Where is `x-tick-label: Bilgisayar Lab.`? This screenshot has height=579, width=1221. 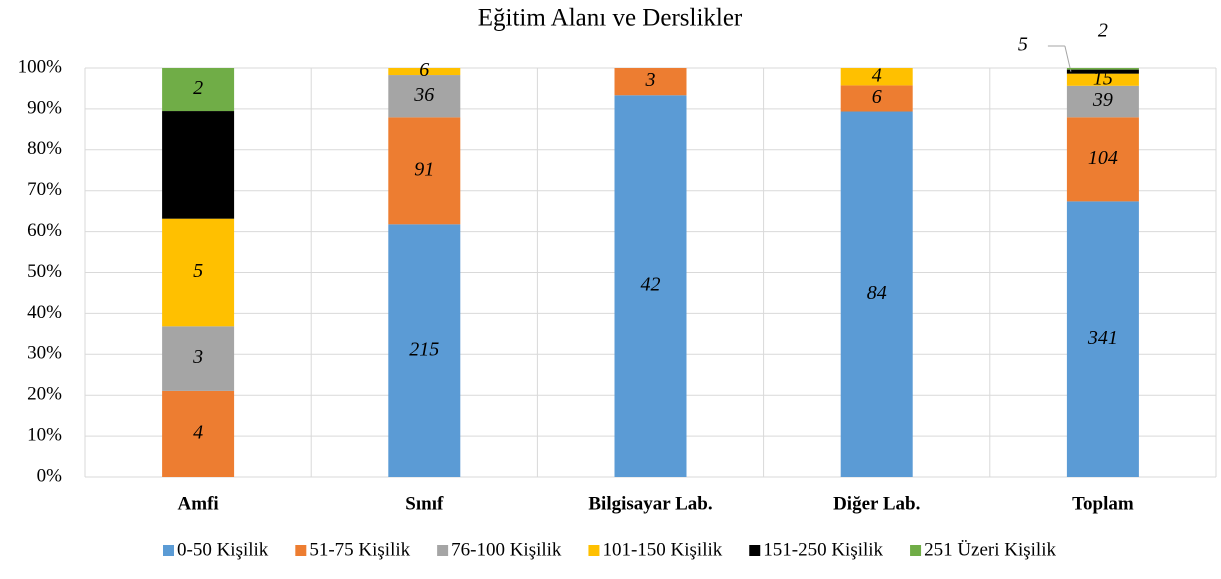
x-tick-label: Bilgisayar Lab. is located at coordinates (650, 503).